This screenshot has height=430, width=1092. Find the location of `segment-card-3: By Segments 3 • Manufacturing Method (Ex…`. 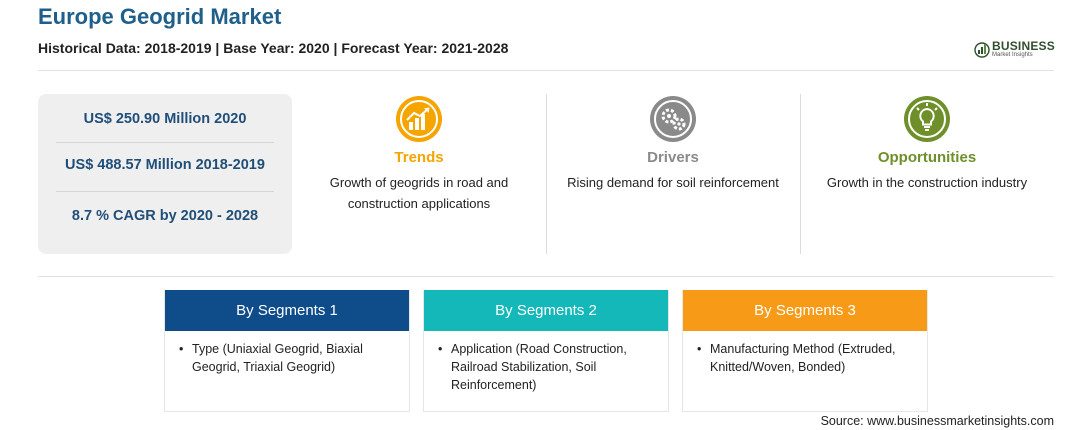

segment-card-3: By Segments 3 • Manufacturing Method (Ex… is located at coordinates (805, 351).